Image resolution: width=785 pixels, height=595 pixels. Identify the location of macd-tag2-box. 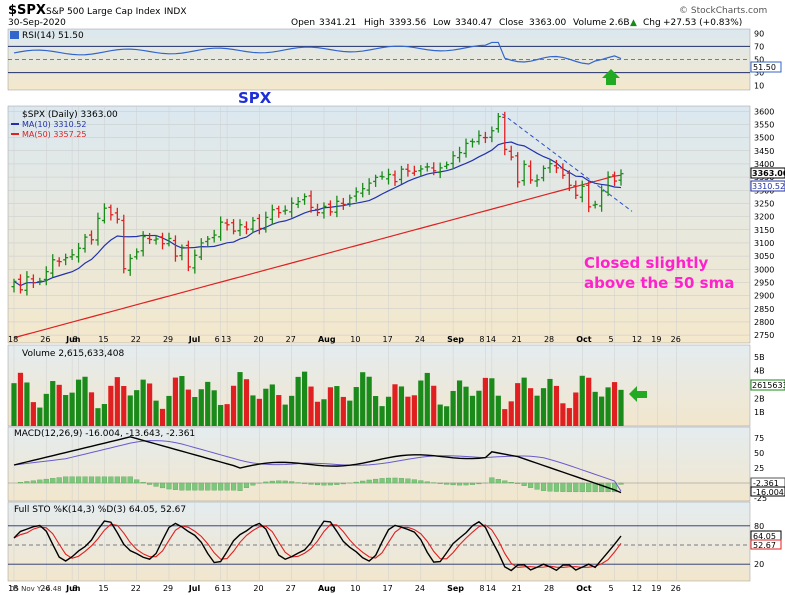
(767, 491).